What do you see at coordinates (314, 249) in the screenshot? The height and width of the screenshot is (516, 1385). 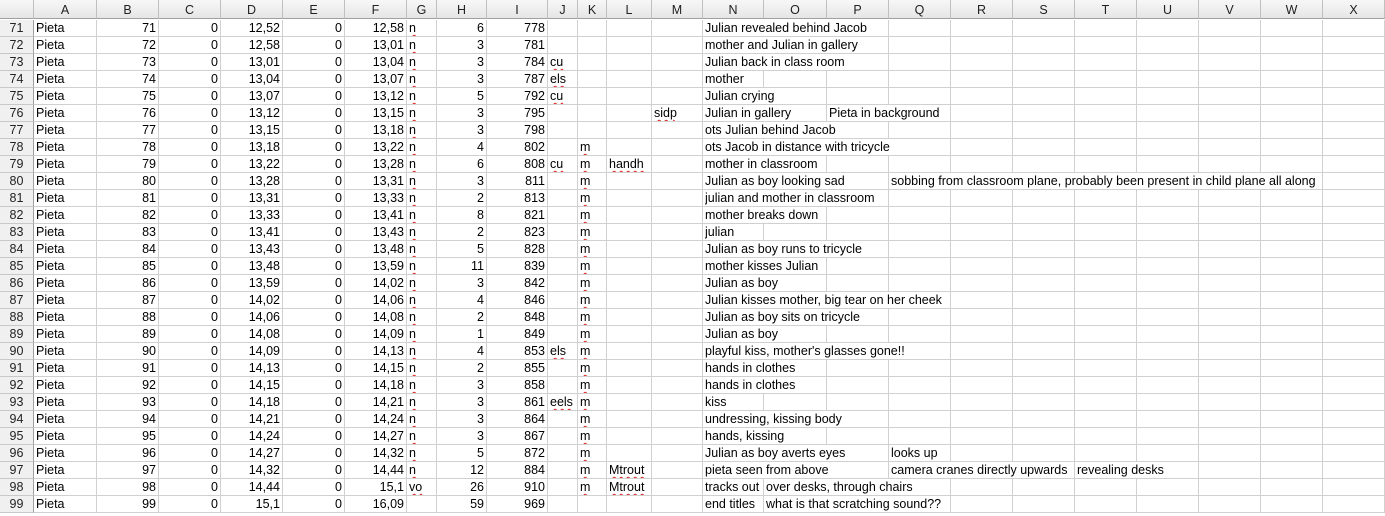 I see `cell-e84: 0` at bounding box center [314, 249].